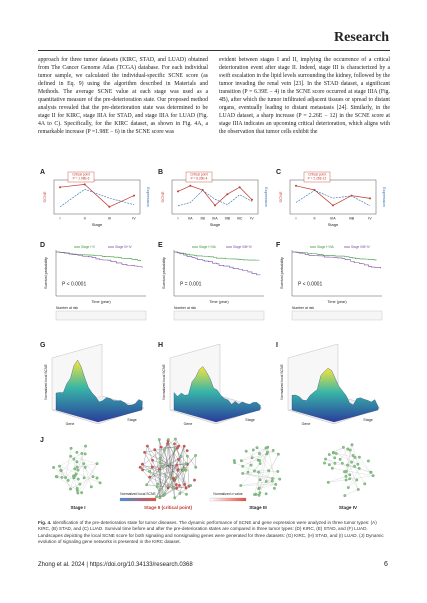  What do you see at coordinates (46, 382) in the screenshot?
I see `axis-label: Normalized local SCNE` at bounding box center [46, 382].